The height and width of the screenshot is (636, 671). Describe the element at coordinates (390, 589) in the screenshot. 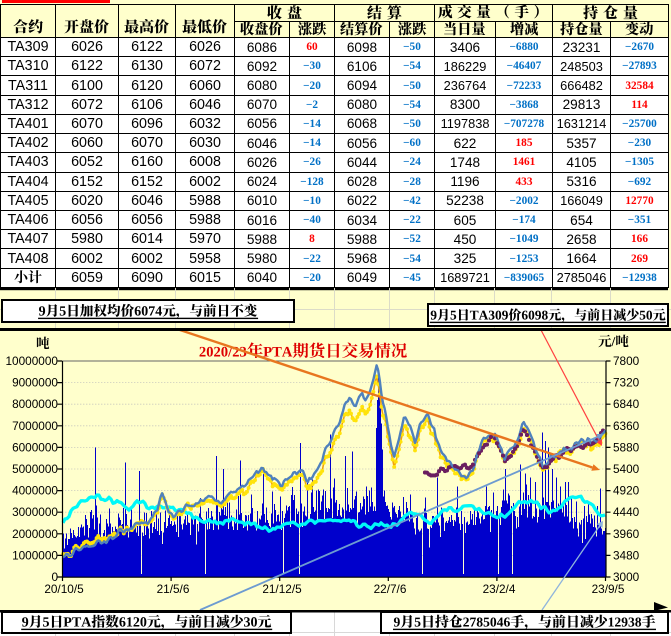

I see `svg-text: 22/7/6` at that location.